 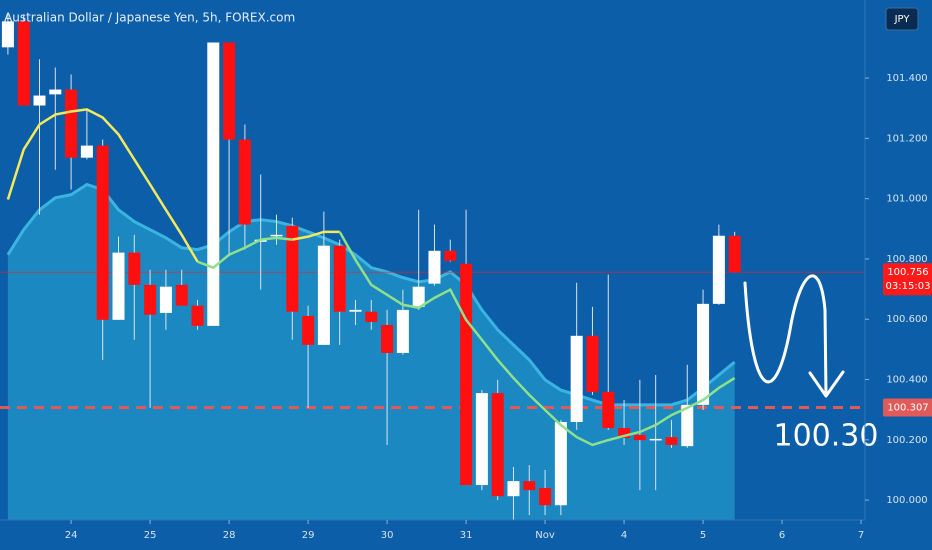 I want to click on price-label: 100.307, so click(x=907, y=408).